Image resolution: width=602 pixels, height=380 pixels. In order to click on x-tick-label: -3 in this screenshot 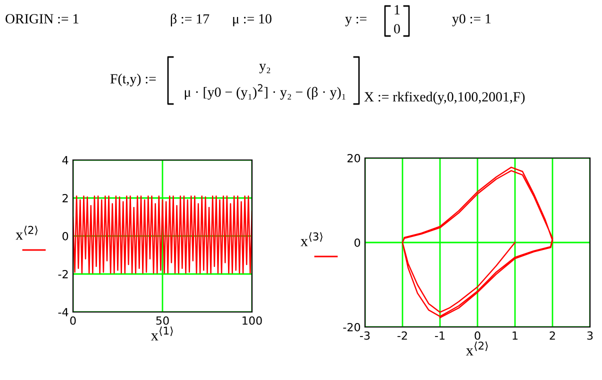, I will do `click(365, 335)`.